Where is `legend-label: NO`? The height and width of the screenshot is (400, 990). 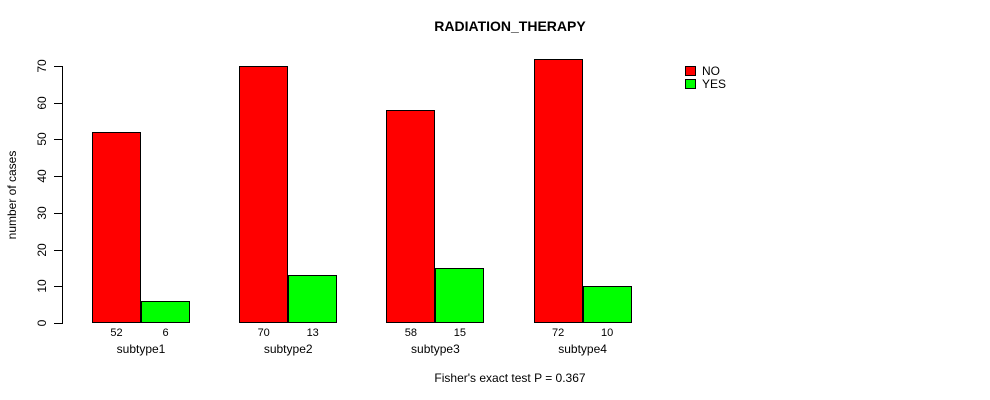 legend-label: NO is located at coordinates (711, 70).